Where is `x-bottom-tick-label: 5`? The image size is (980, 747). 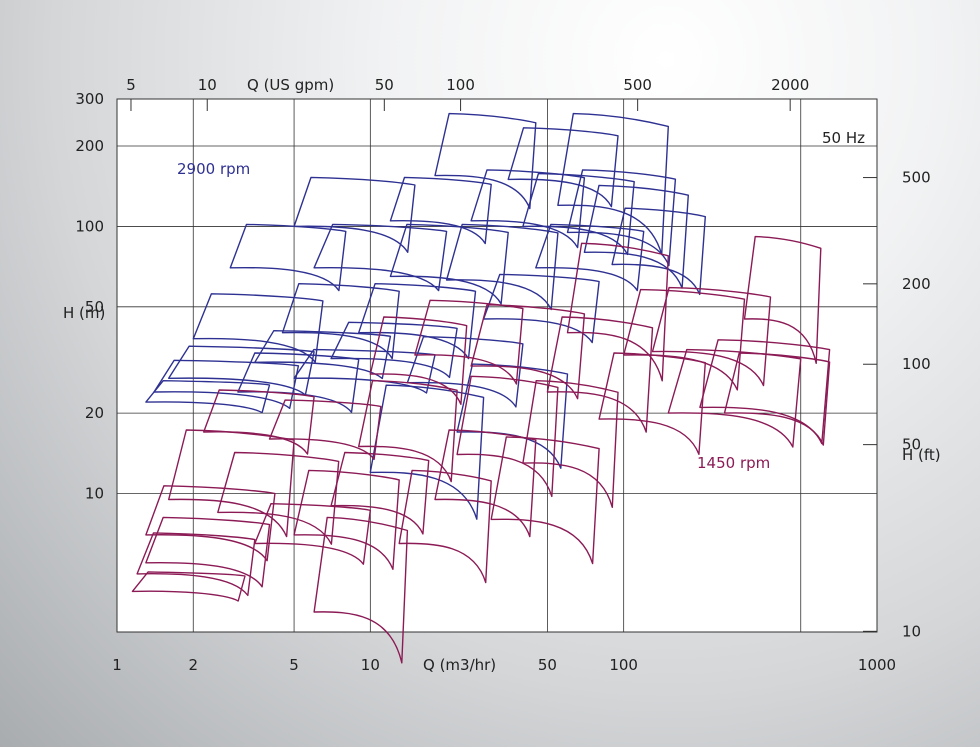 x-bottom-tick-label: 5 is located at coordinates (294, 665).